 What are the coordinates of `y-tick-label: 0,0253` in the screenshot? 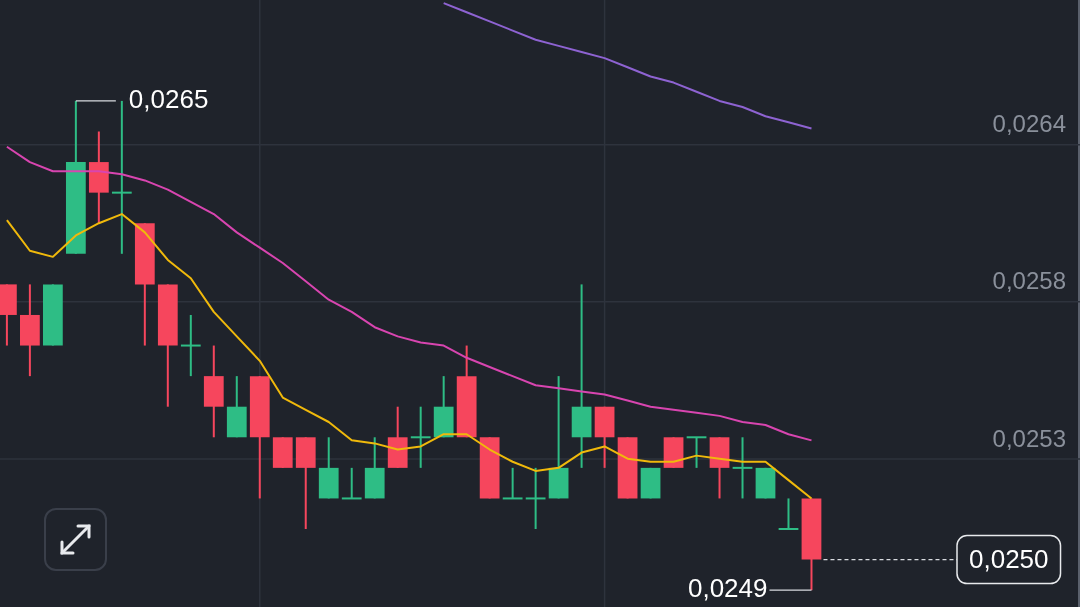 It's located at (1029, 438).